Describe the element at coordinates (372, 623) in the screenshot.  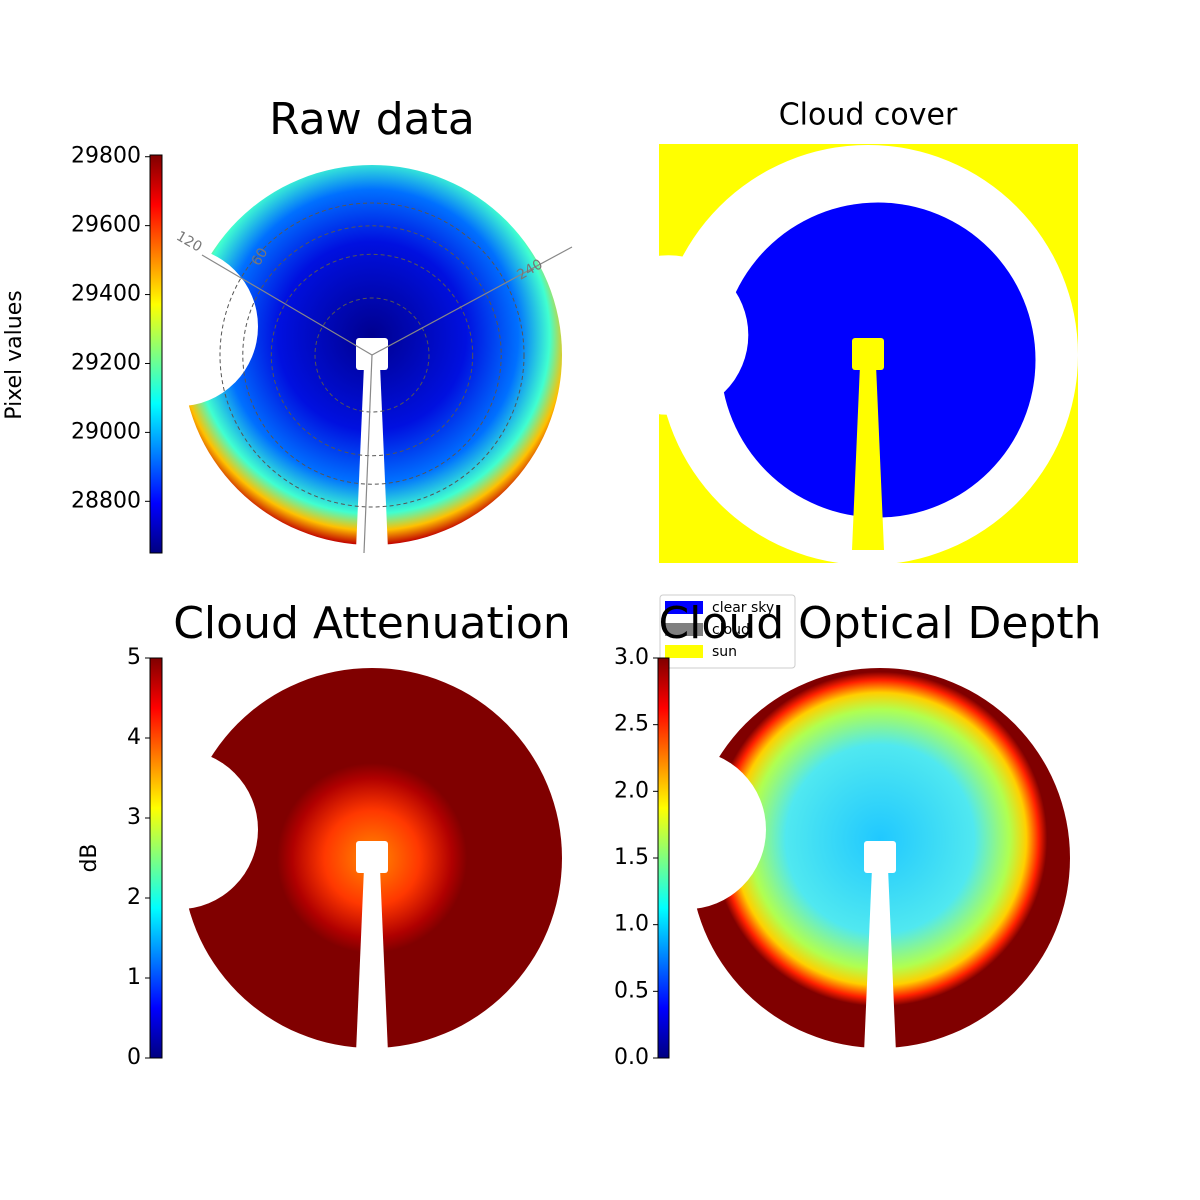
I see `panel-title: Cloud Attenuation` at that location.